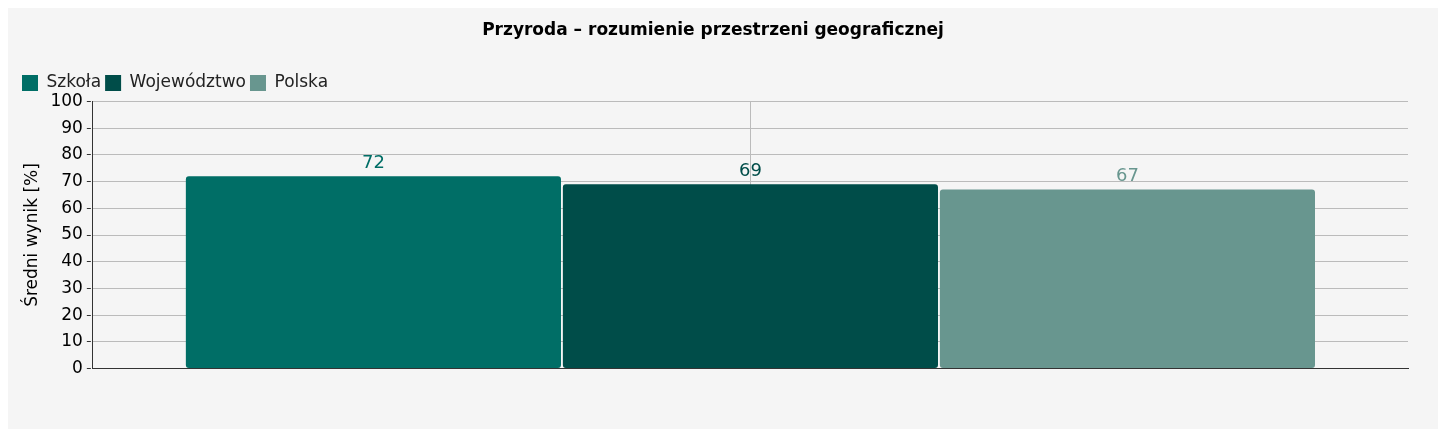 The height and width of the screenshot is (437, 1446). Describe the element at coordinates (72, 340) in the screenshot. I see `y-tick-label: 10` at that location.